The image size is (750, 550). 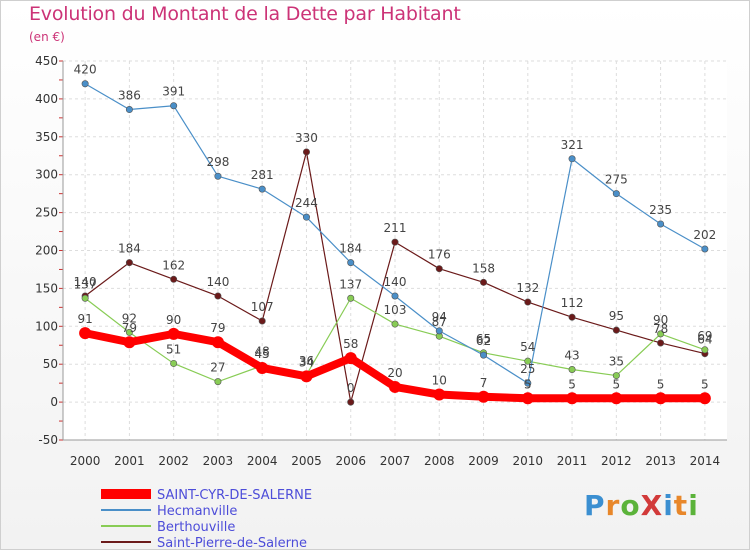 I want to click on x-tick-label: 2009, so click(x=483, y=461).